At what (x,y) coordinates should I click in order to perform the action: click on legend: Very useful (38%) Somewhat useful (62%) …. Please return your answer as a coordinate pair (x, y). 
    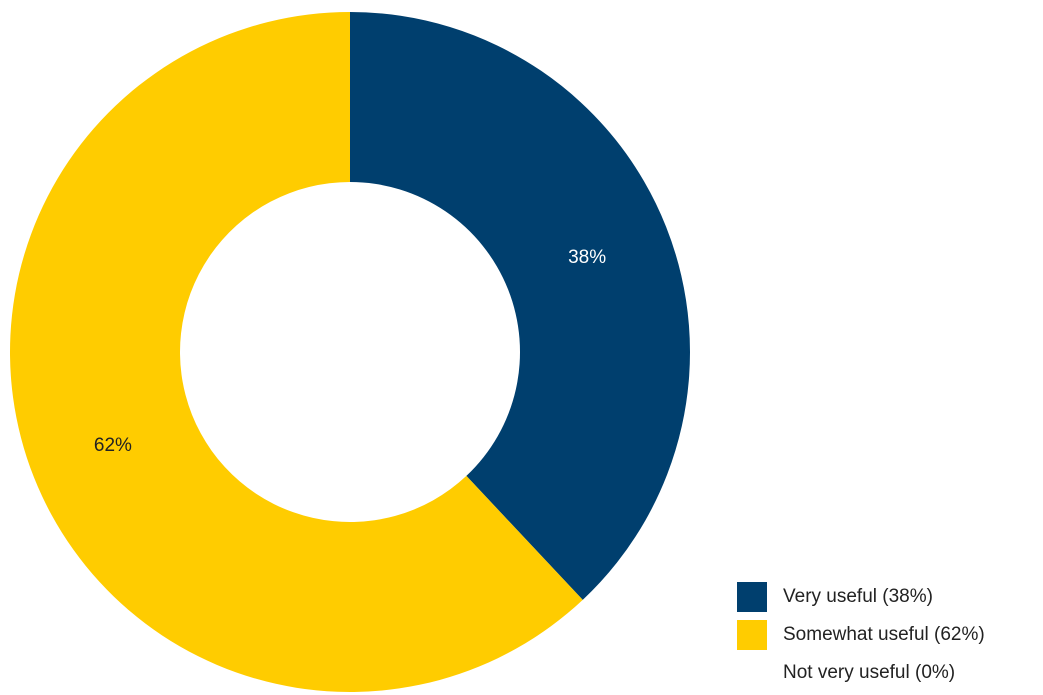
    Looking at the image, I should click on (861, 635).